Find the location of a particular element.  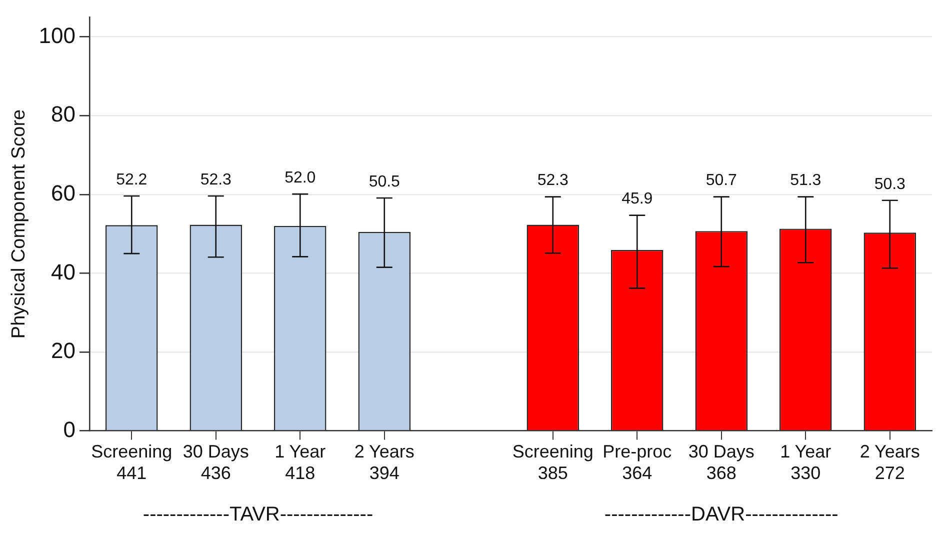

x-tick-label: 30 Days 436 is located at coordinates (215, 463).